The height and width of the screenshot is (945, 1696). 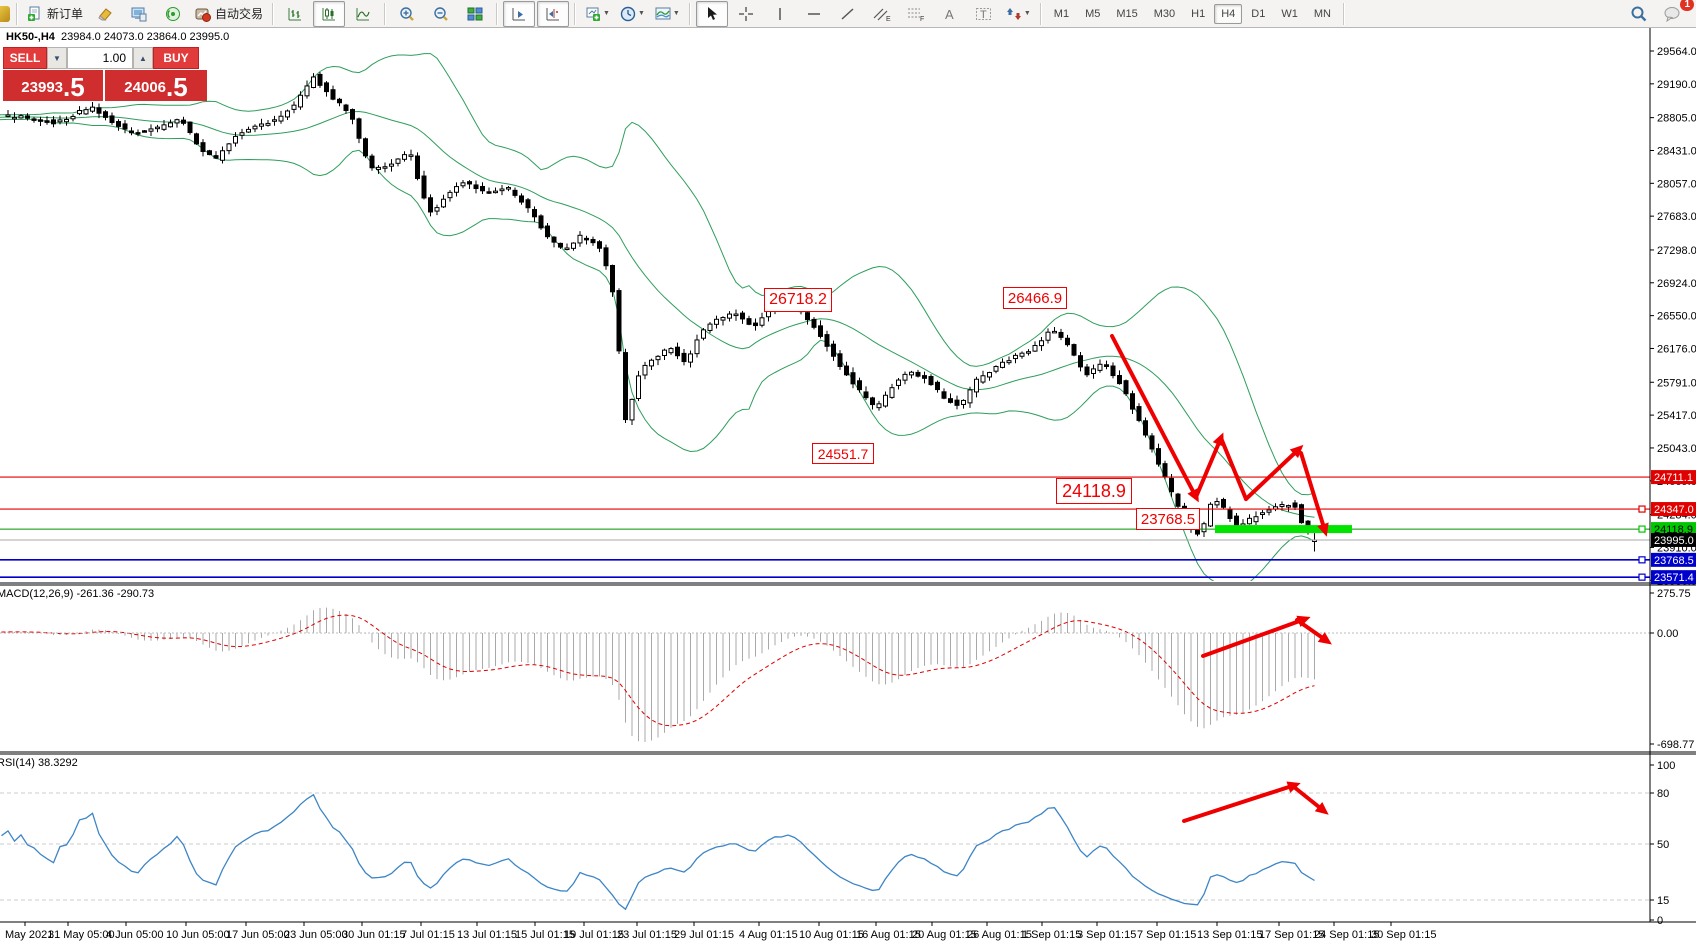 I want to click on sell-price-display: 23993.5, so click(x=53, y=85).